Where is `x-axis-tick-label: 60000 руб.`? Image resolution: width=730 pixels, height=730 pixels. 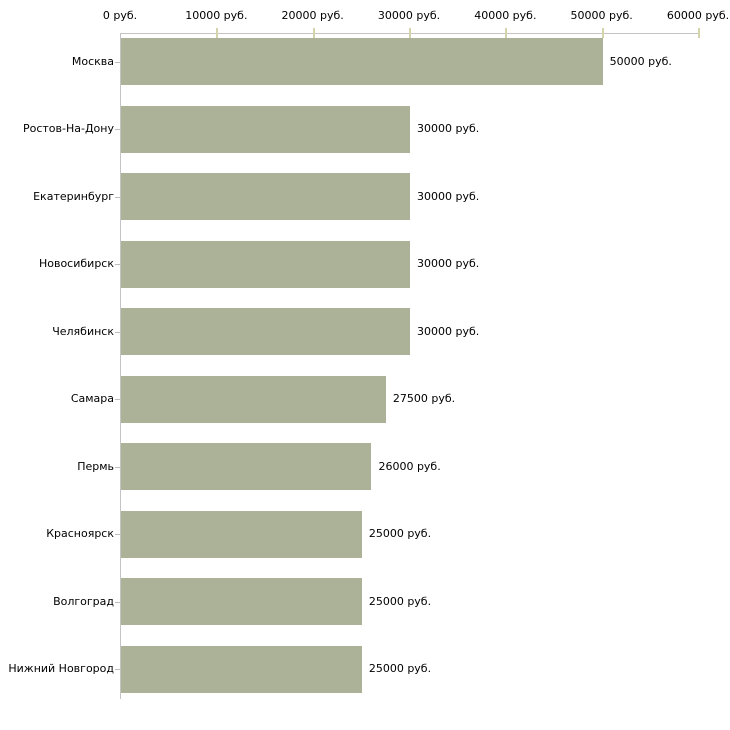 x-axis-tick-label: 60000 руб. is located at coordinates (698, 15).